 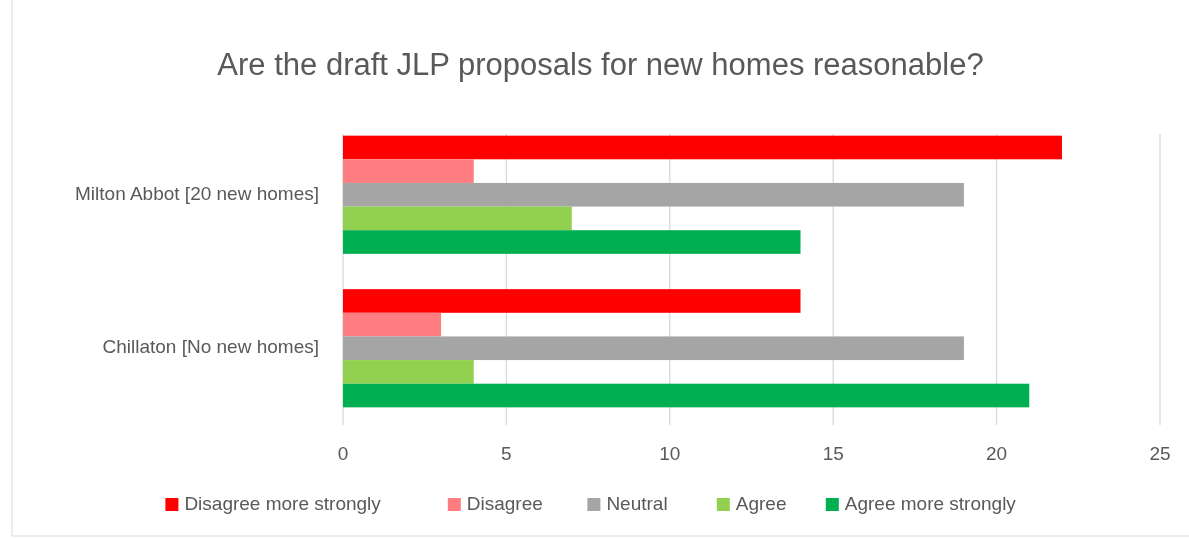 What do you see at coordinates (930, 504) in the screenshot?
I see `legend-label: Agree more strongly` at bounding box center [930, 504].